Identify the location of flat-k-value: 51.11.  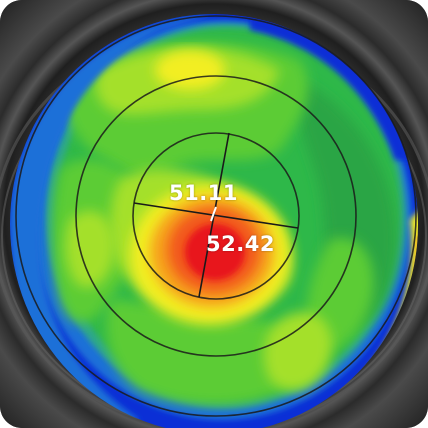
(203, 193).